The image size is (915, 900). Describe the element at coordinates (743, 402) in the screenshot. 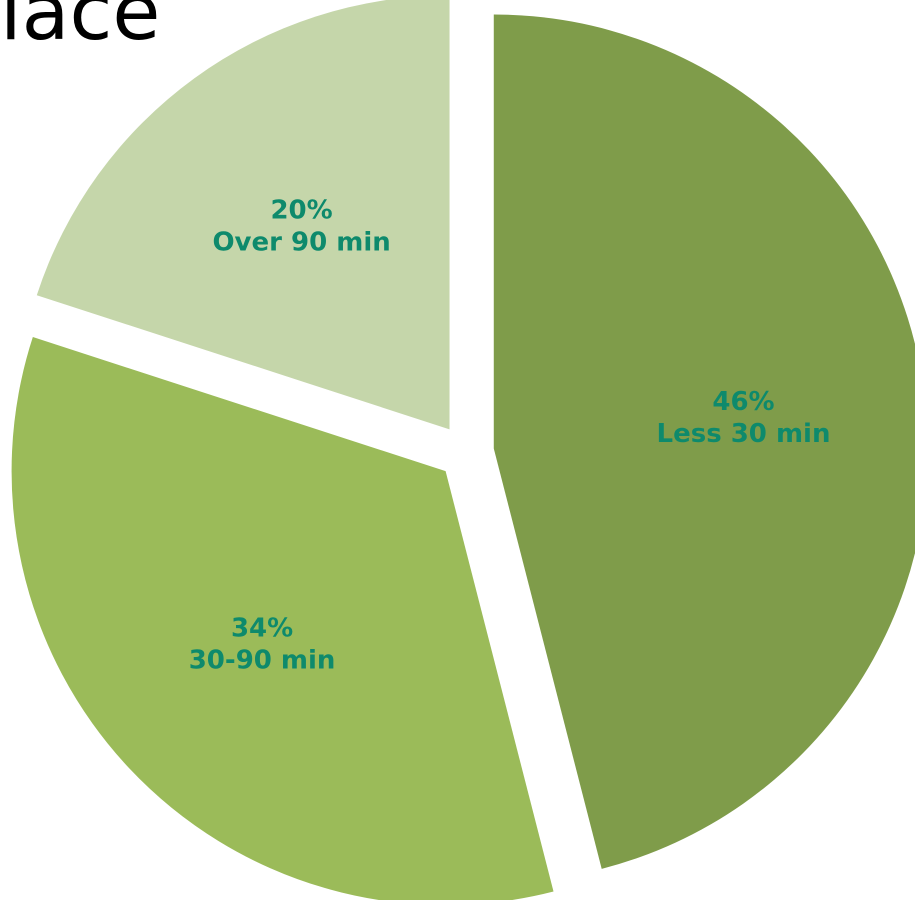

I see `slice-value-label: 46%` at that location.